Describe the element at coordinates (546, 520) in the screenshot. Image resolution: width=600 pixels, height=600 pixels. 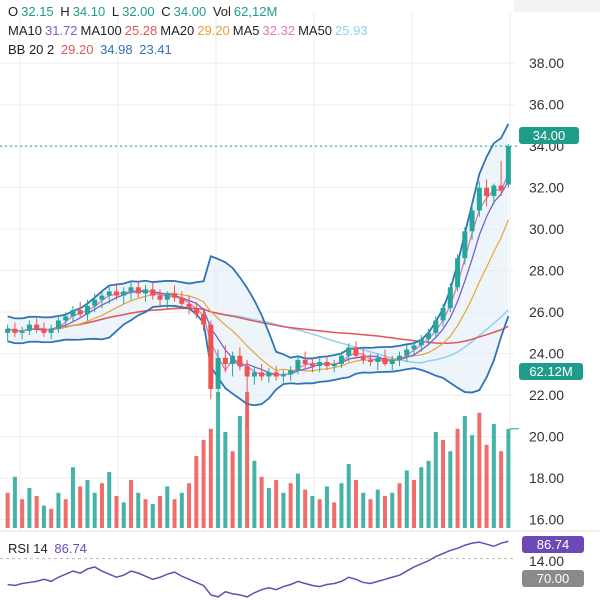
I see `price-tick-label: 16.00` at that location.